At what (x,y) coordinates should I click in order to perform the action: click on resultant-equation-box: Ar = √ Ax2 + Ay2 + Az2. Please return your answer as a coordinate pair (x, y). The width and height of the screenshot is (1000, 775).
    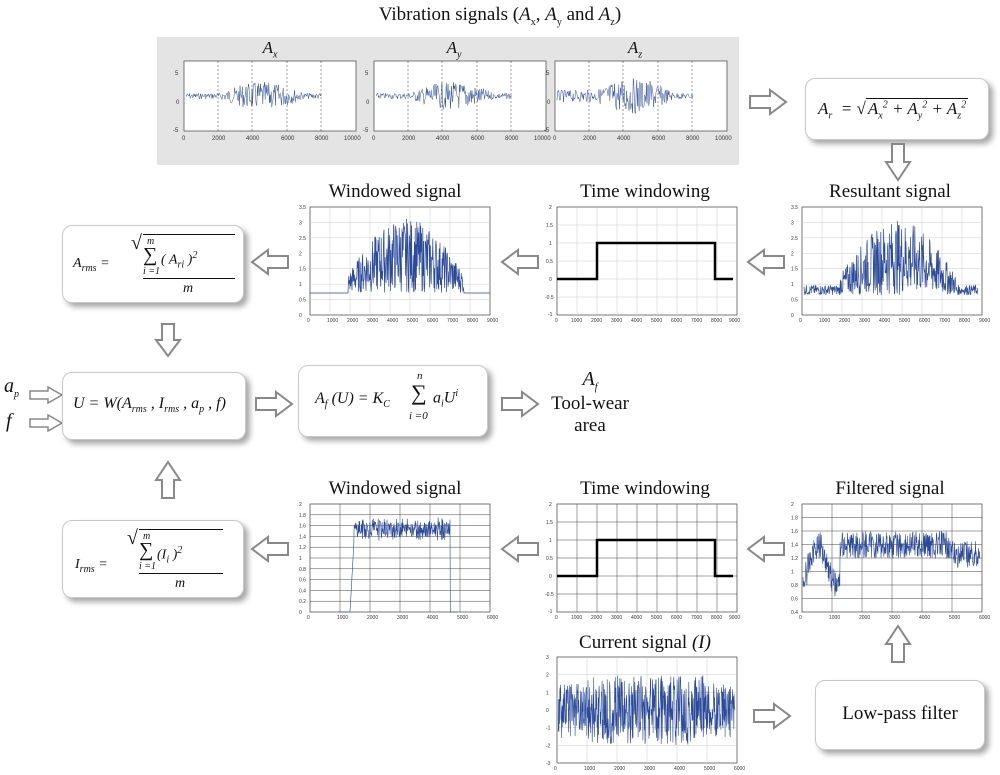
    Looking at the image, I should click on (897, 109).